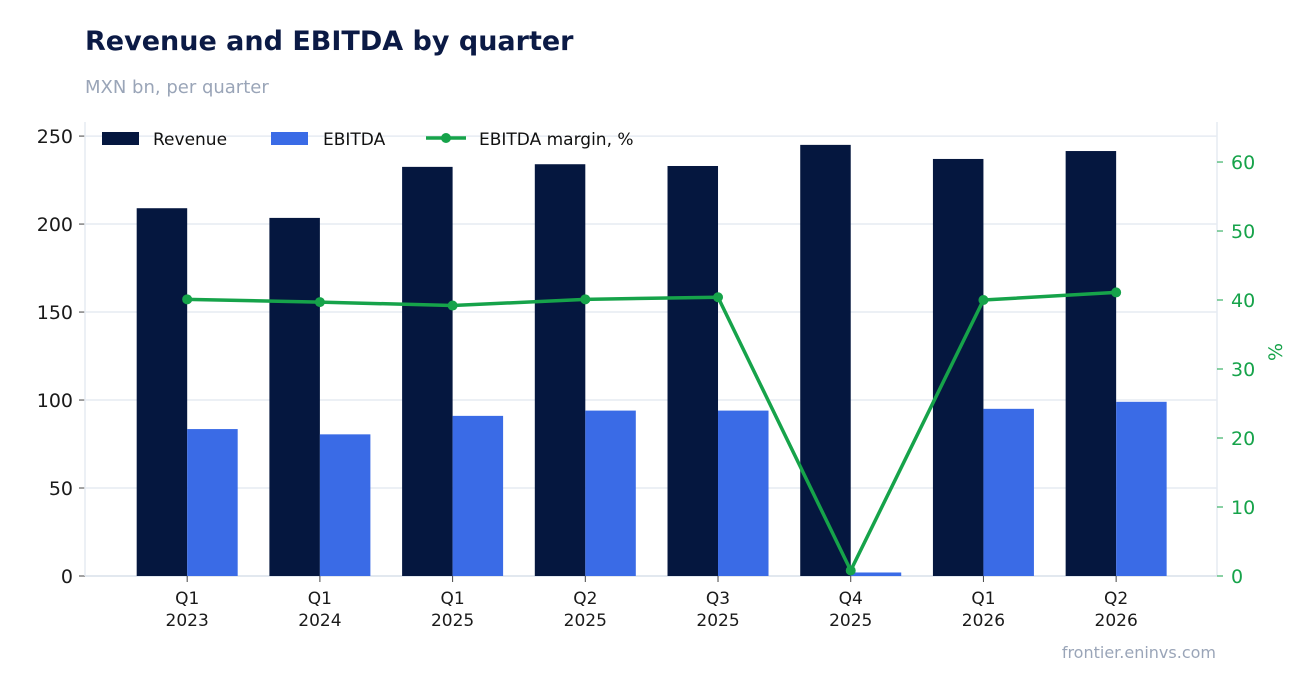 The width and height of the screenshot is (1316, 693). What do you see at coordinates (446, 138) in the screenshot?
I see `legend-swatch-marker` at bounding box center [446, 138].